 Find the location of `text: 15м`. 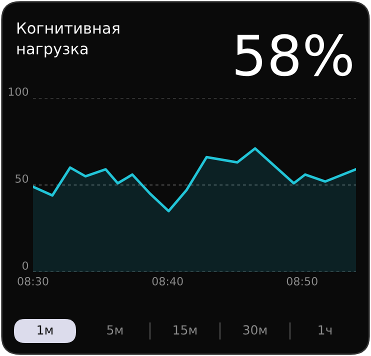

text: 15м is located at coordinates (185, 330).